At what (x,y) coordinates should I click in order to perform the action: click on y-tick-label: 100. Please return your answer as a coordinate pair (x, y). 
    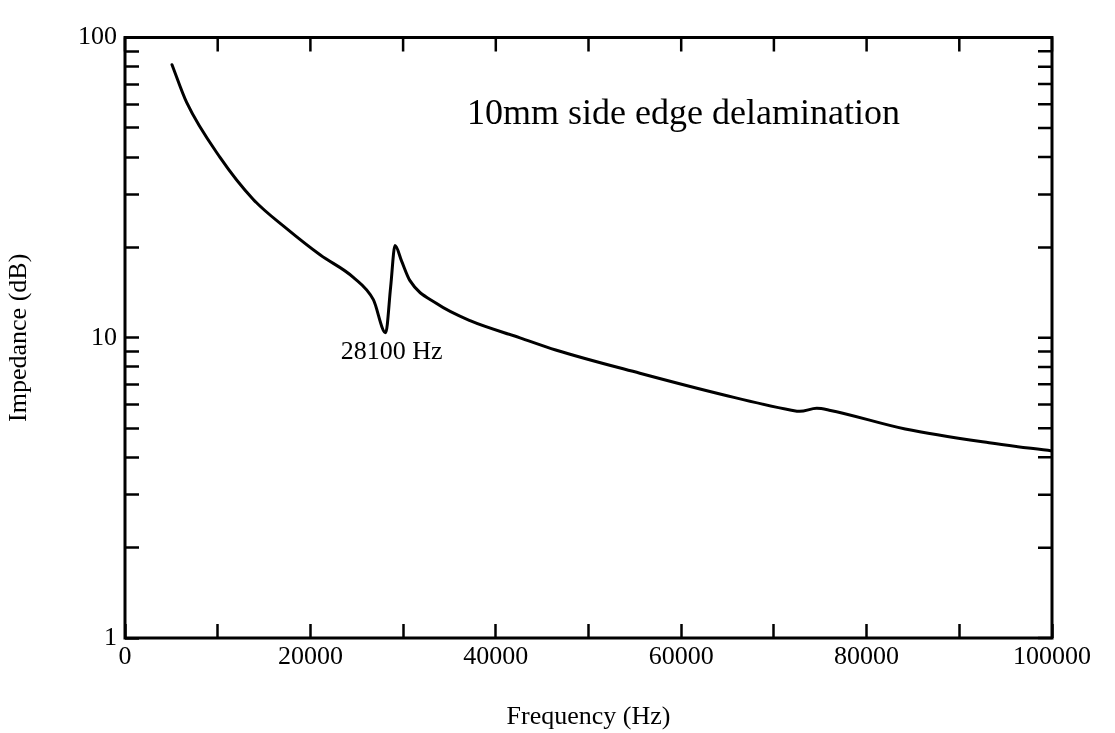
    Looking at the image, I should click on (97, 36).